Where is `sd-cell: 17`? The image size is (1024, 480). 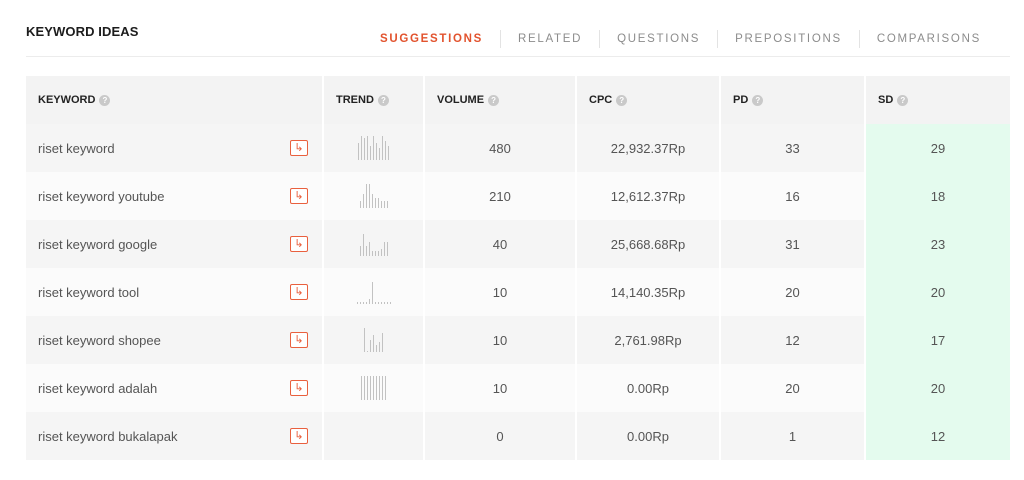
sd-cell: 17 is located at coordinates (938, 340).